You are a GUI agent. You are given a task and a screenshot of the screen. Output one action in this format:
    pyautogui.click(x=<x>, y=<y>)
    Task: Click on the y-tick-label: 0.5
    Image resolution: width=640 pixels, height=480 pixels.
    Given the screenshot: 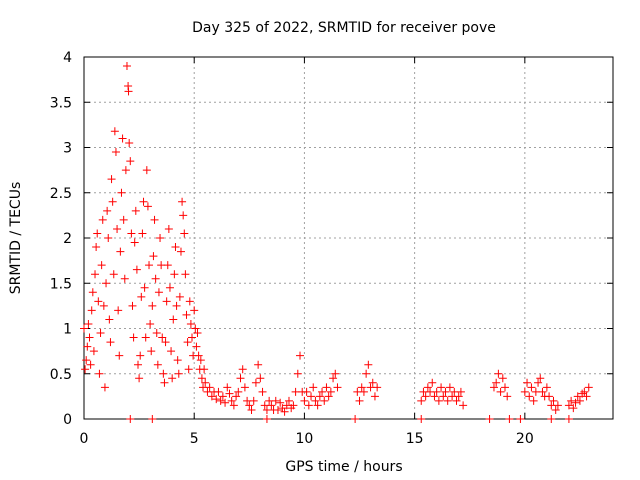 What is the action you would take?
    pyautogui.click(x=61, y=375)
    